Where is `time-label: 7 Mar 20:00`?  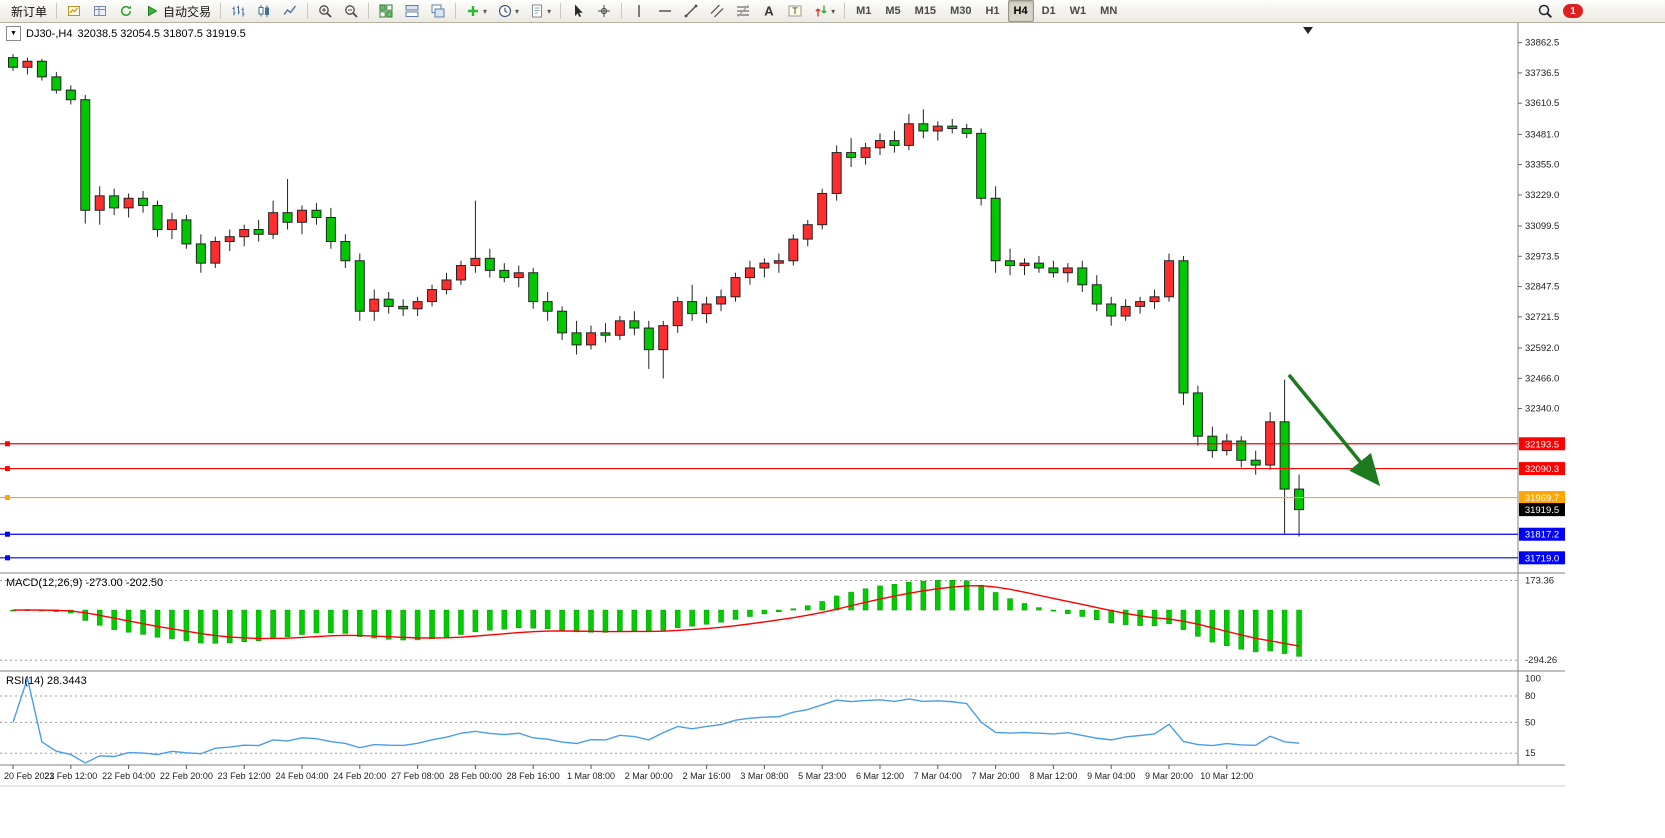
time-label: 7 Mar 20:00 is located at coordinates (996, 776).